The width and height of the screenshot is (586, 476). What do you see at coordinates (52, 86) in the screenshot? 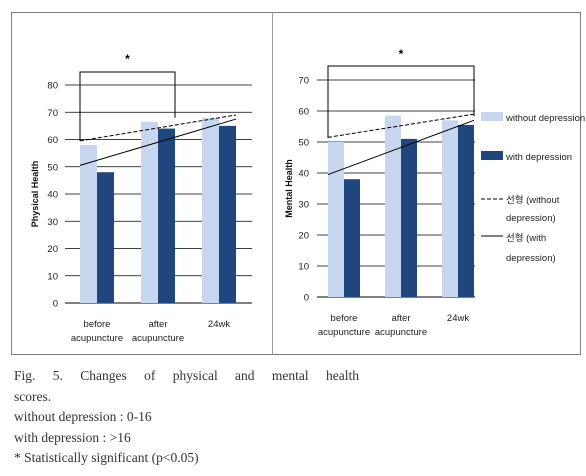
I see `y-tick-label: 80` at bounding box center [52, 86].